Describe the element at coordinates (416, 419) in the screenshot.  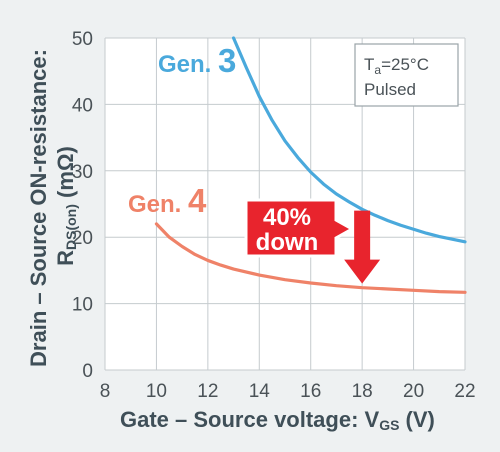
I see `x-axis-label-unit: (V)` at that location.